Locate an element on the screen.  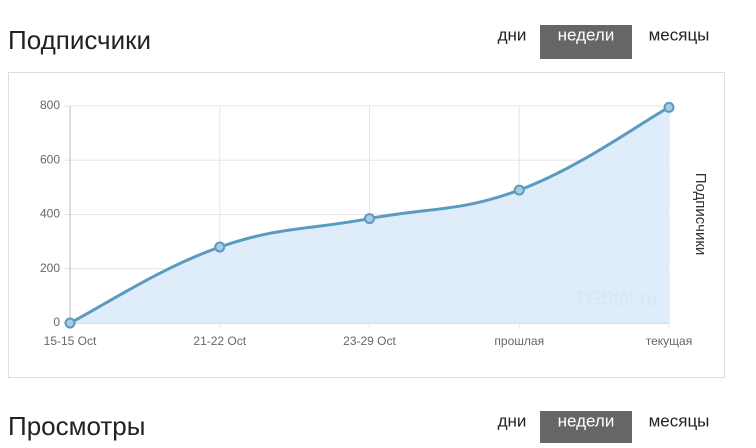
y-tick-label: 200 is located at coordinates (50, 268).